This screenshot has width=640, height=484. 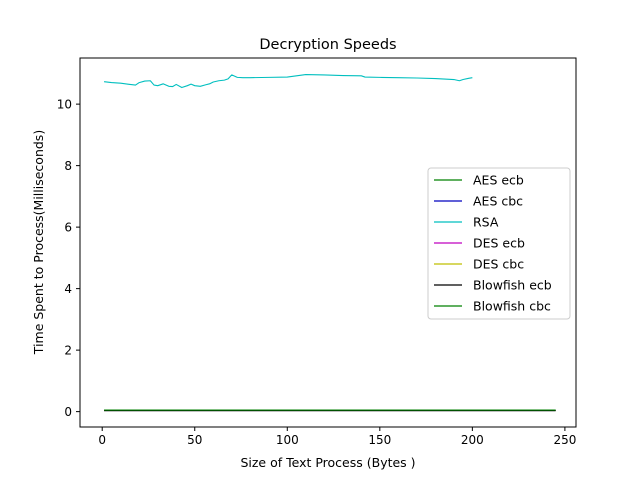 What do you see at coordinates (327, 45) in the screenshot?
I see `chart-title: Decryption Speeds` at bounding box center [327, 45].